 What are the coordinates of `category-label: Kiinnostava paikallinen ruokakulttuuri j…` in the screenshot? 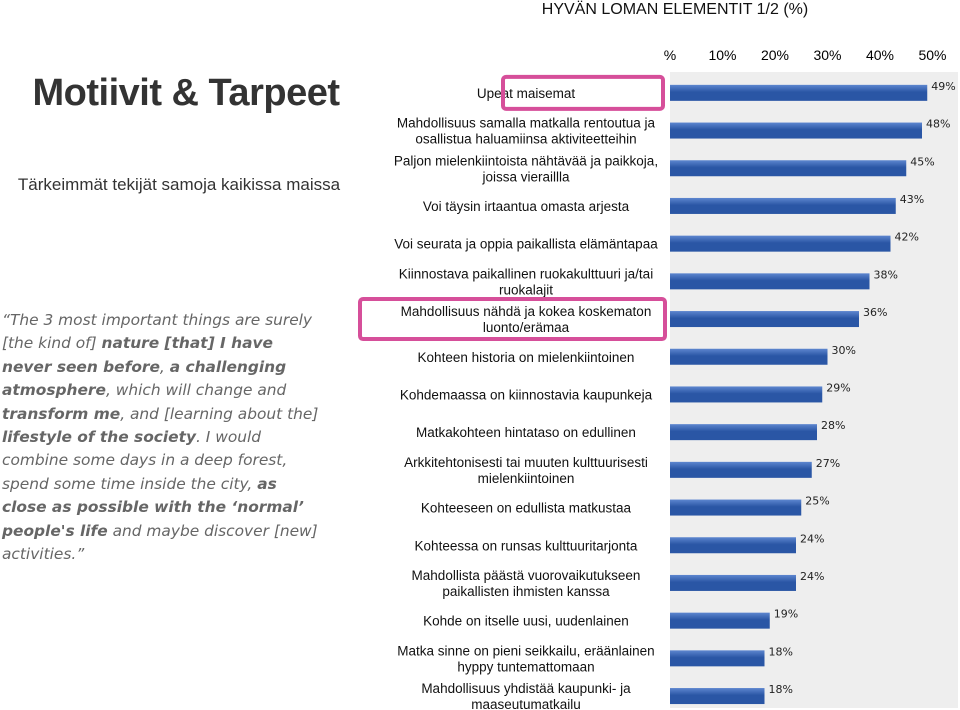 It's located at (526, 273).